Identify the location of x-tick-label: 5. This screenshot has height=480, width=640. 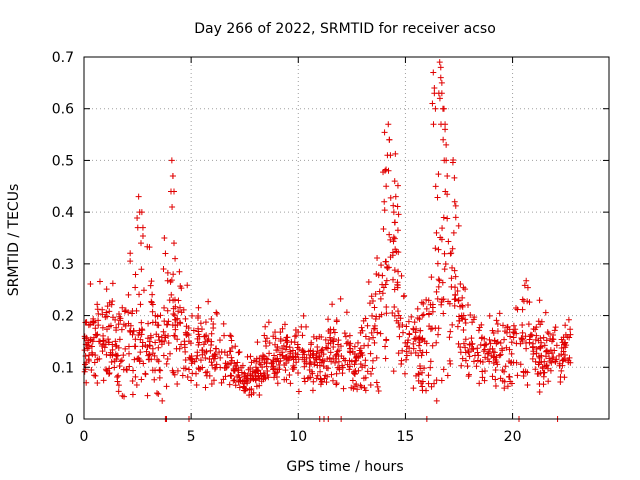
(191, 437).